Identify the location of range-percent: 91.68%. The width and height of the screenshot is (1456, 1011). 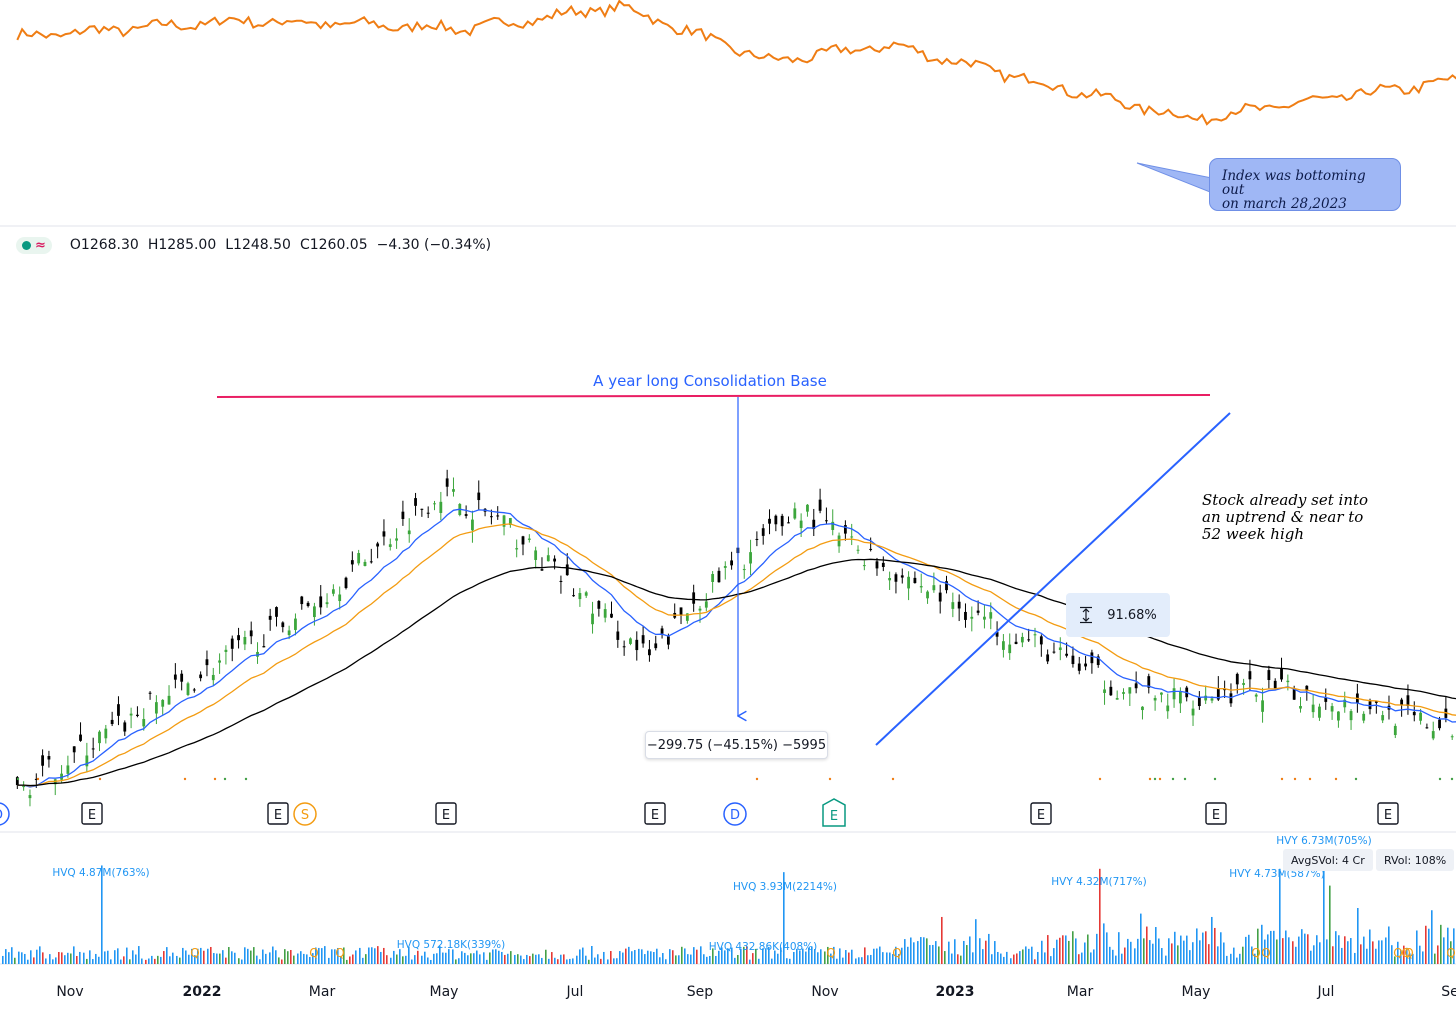
(1132, 615).